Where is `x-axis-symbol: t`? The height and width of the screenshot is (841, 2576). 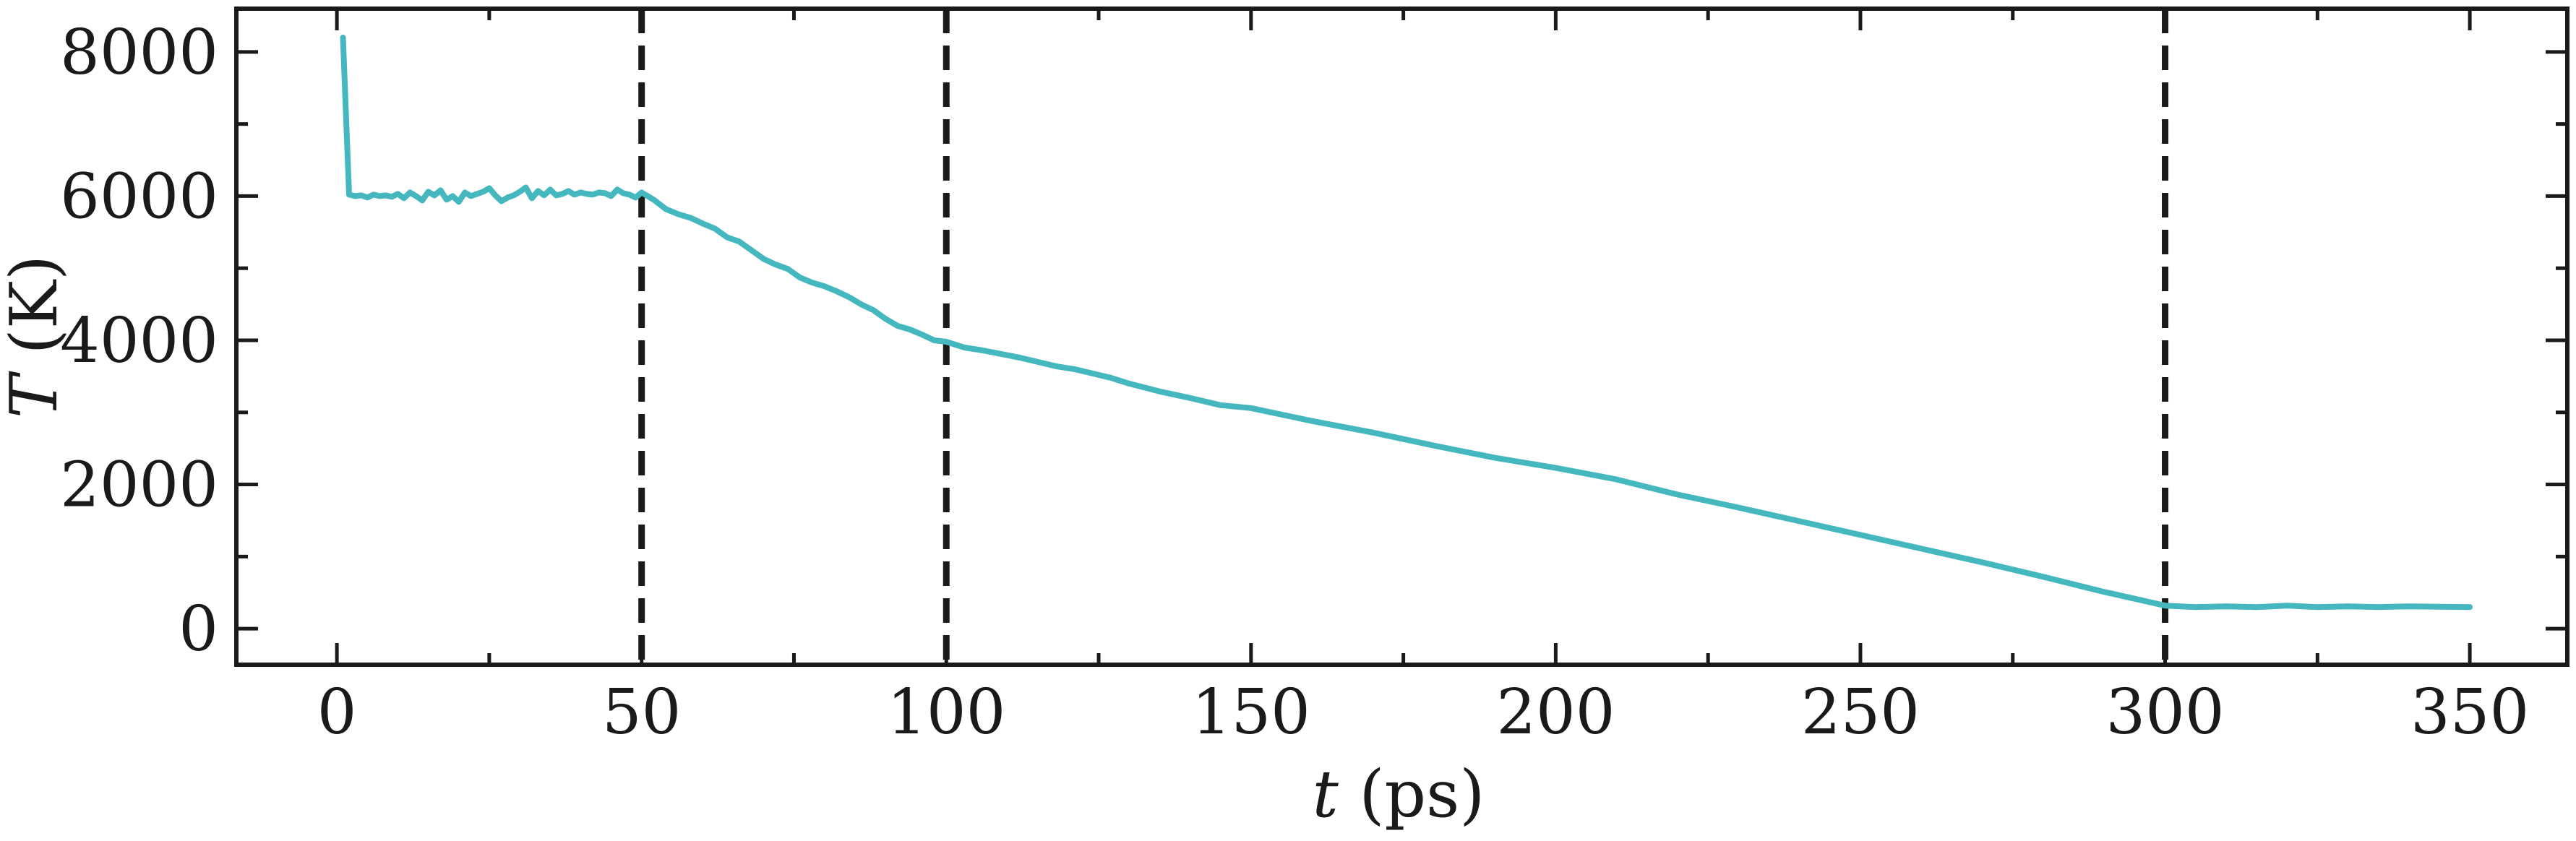
x-axis-symbol: t is located at coordinates (1326, 794).